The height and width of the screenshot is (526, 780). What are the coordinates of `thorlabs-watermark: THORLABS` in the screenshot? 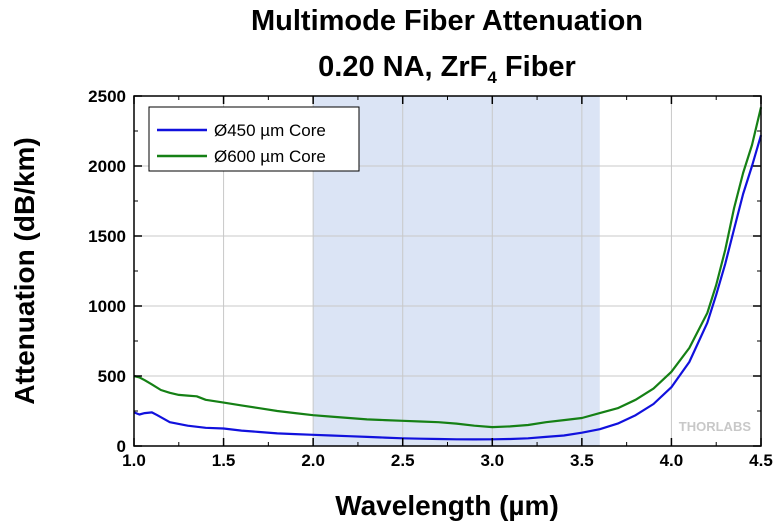 It's located at (715, 426).